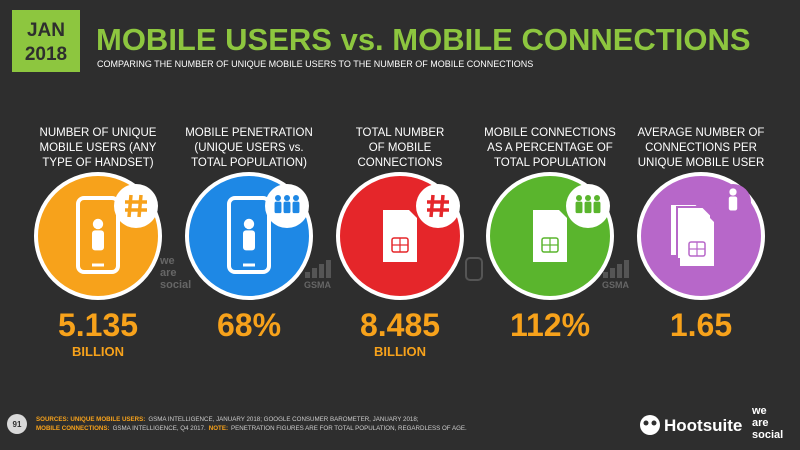  Describe the element at coordinates (701, 325) in the screenshot. I see `stat-value: 1.65` at that location.